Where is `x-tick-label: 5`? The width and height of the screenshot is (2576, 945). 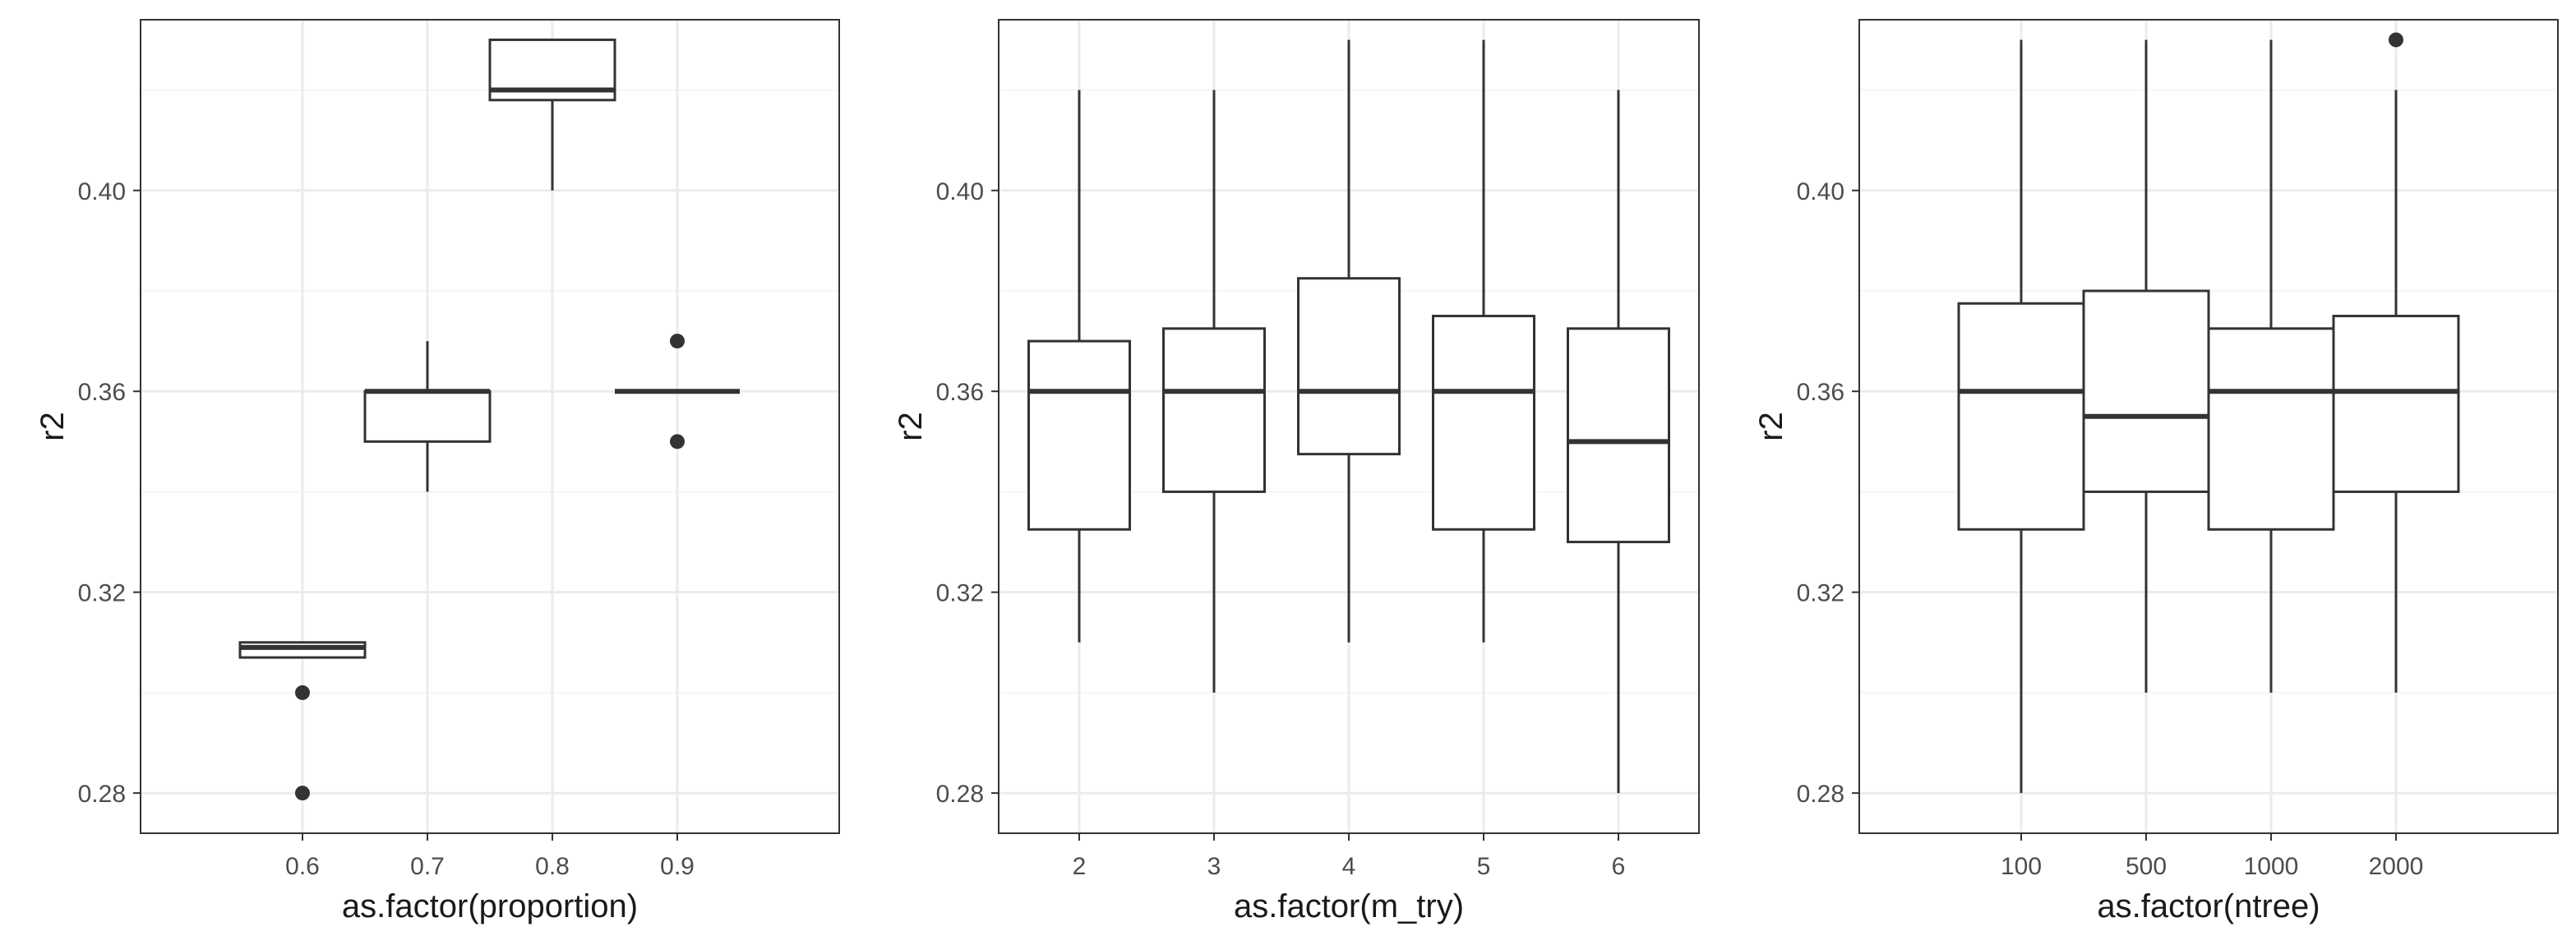
x-tick-label: 5 is located at coordinates (1484, 866).